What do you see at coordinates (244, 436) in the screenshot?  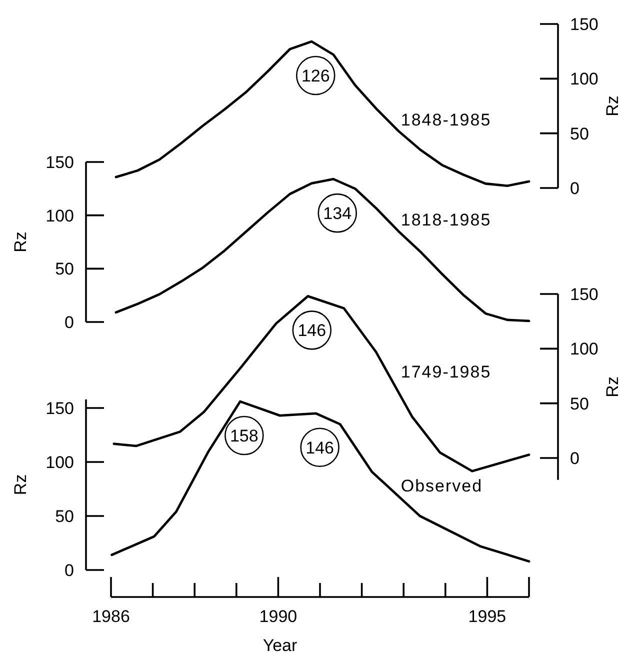 I see `annotation: 158` at bounding box center [244, 436].